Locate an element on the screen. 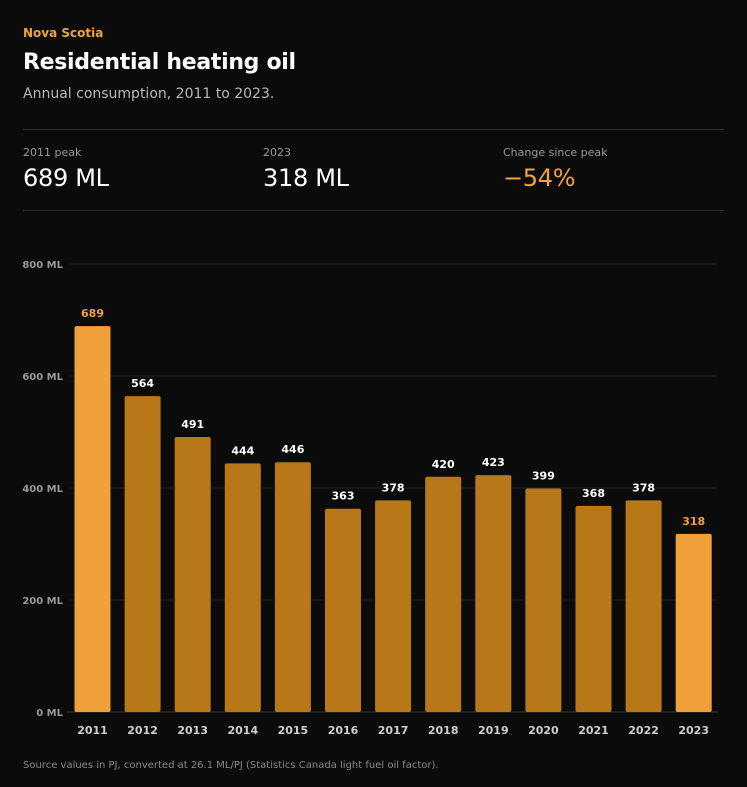 The width and height of the screenshot is (747, 787). divider-bottom is located at coordinates (373, 210).